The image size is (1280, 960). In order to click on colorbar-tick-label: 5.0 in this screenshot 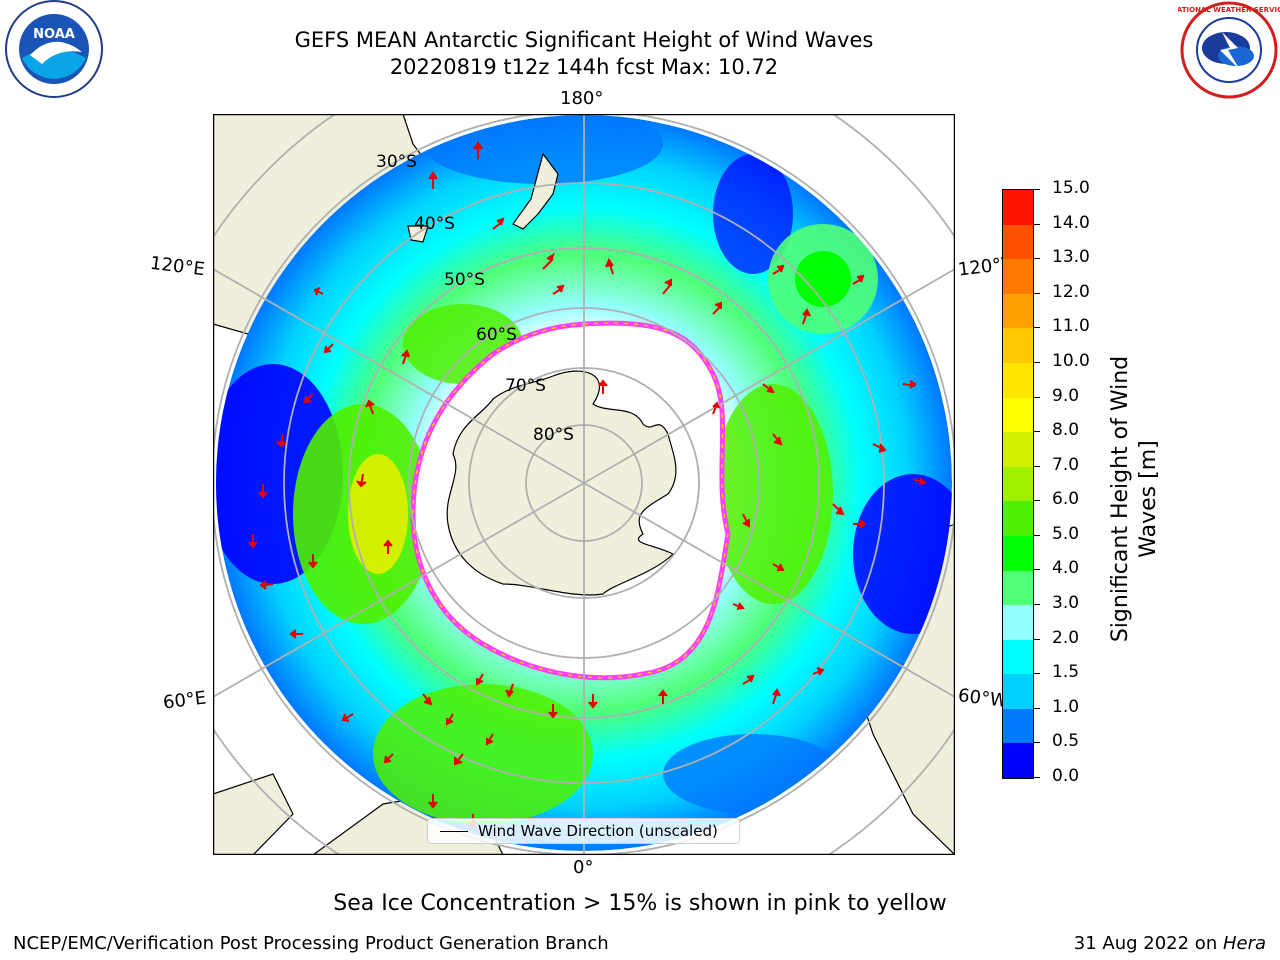, I will do `click(1066, 533)`.